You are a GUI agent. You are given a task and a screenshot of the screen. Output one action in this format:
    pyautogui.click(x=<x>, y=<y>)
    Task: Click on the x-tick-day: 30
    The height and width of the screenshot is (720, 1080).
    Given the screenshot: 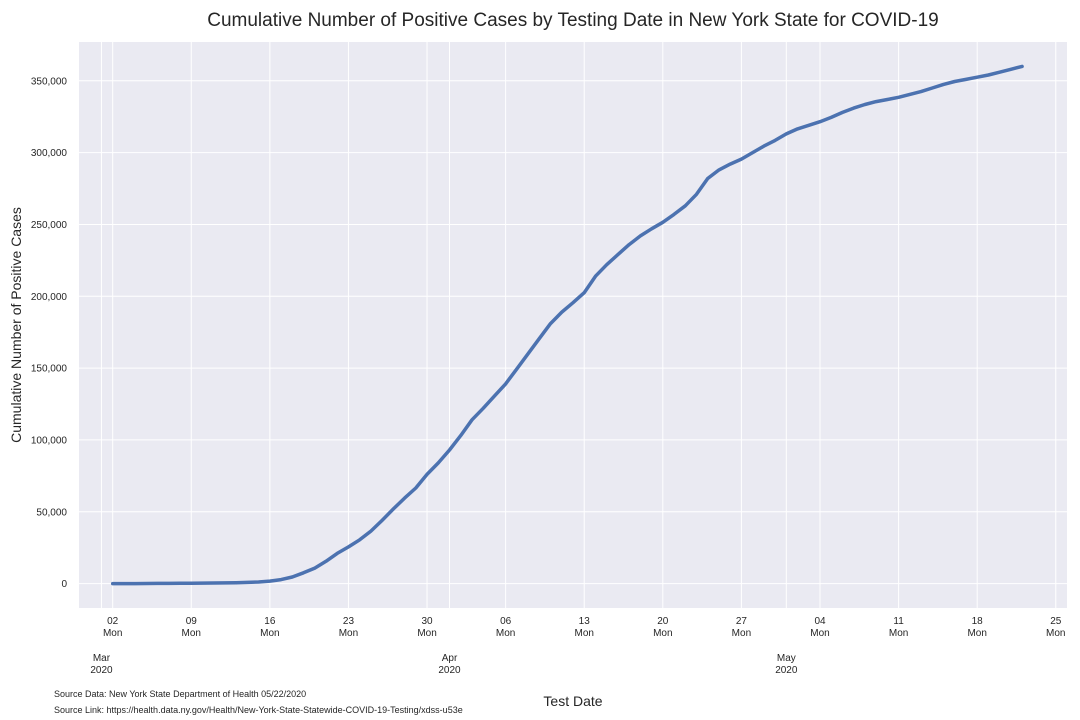 What is the action you would take?
    pyautogui.click(x=427, y=621)
    